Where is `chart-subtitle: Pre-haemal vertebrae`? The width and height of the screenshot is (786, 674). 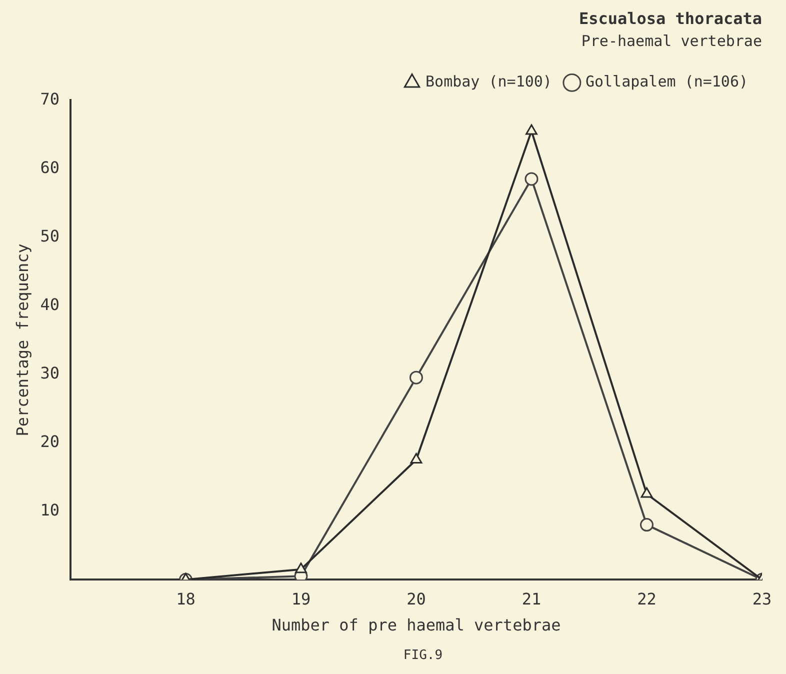
chart-subtitle: Pre-haemal vertebrae is located at coordinates (671, 41).